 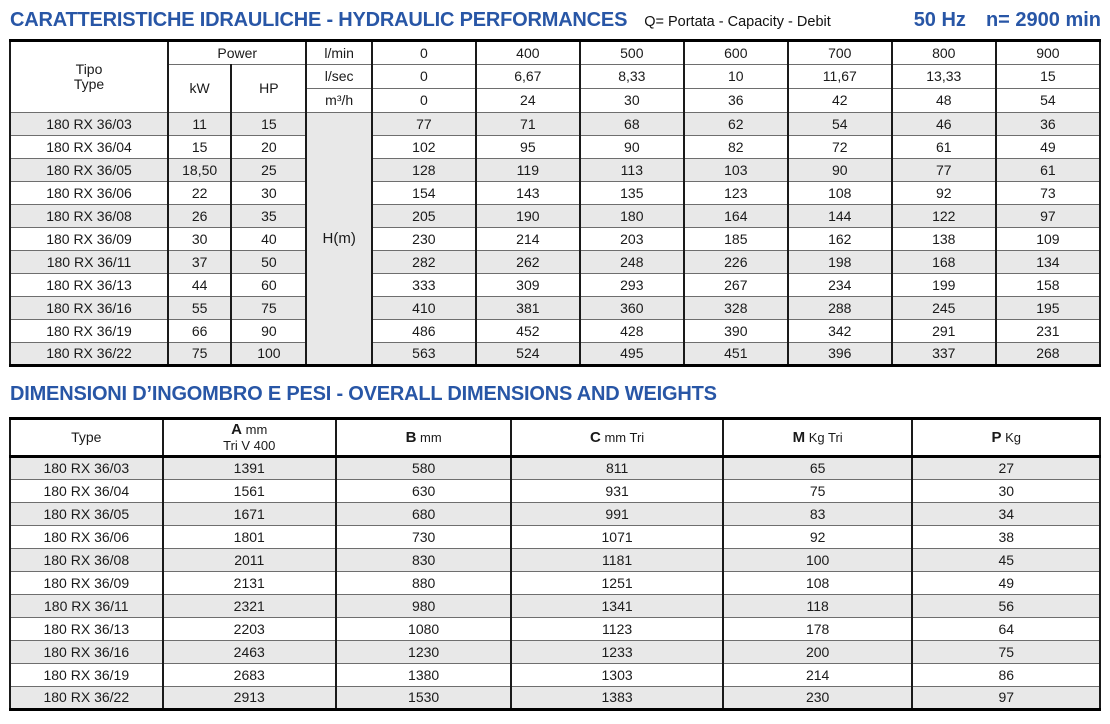 I want to click on head-value: 90, so click(x=631, y=147).